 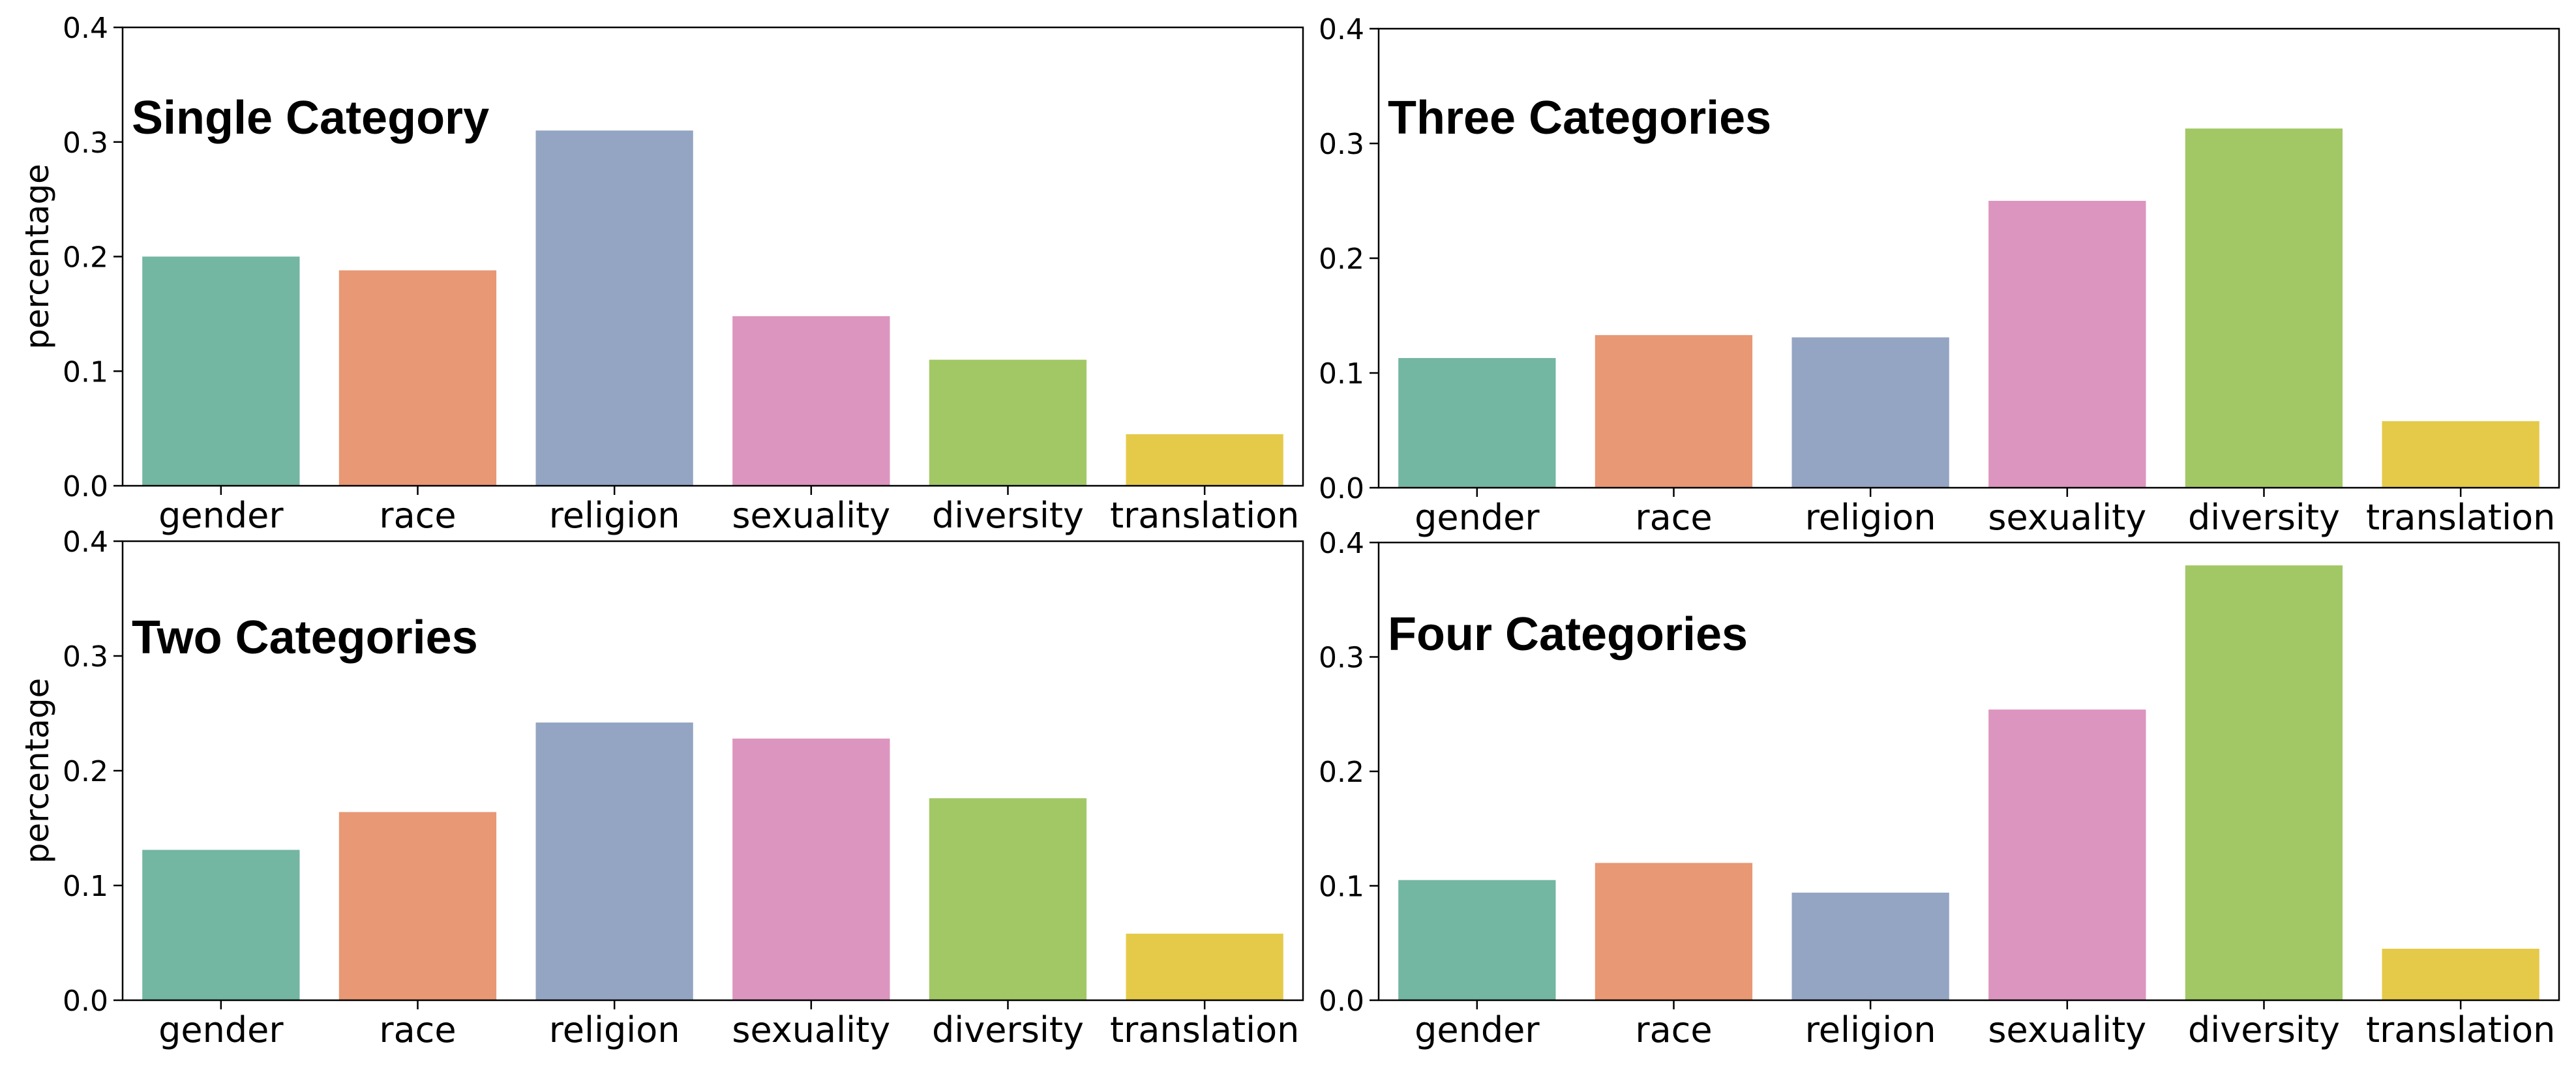 I want to click on panel-title: Single Category, so click(x=310, y=118).